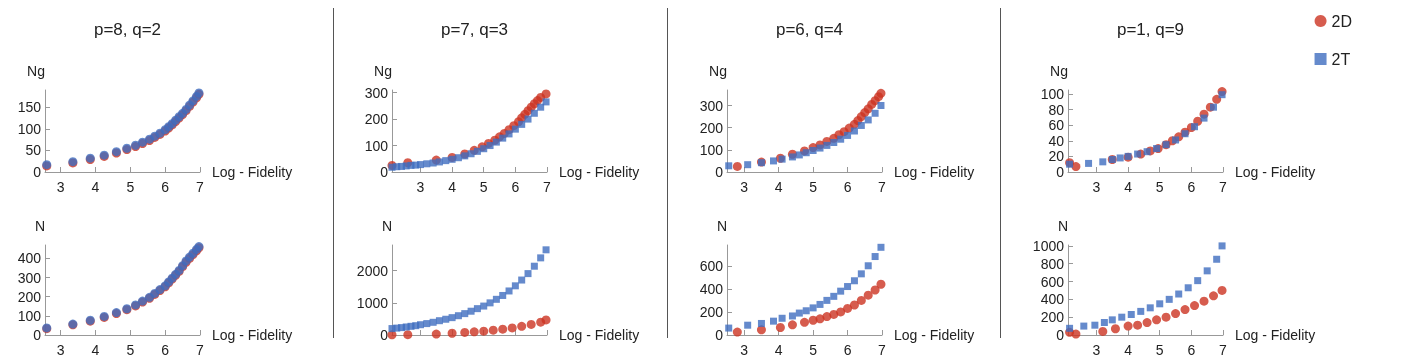 The height and width of the screenshot is (363, 1402). I want to click on y-tick-label: 60, so click(1056, 125).